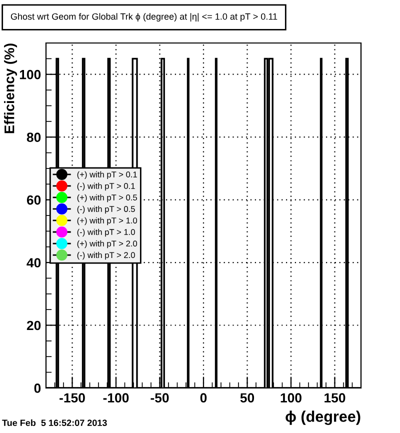  Describe the element at coordinates (33, 263) in the screenshot. I see `y-tick-label: 40` at that location.